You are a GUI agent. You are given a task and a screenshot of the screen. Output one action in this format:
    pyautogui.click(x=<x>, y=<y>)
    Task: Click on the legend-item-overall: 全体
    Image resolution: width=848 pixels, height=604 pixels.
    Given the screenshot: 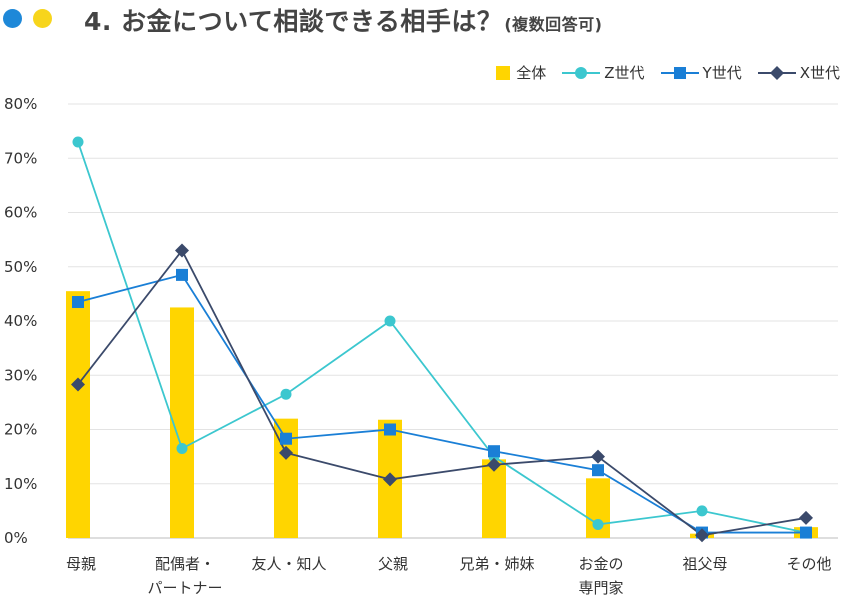 What is the action you would take?
    pyautogui.click(x=520, y=72)
    